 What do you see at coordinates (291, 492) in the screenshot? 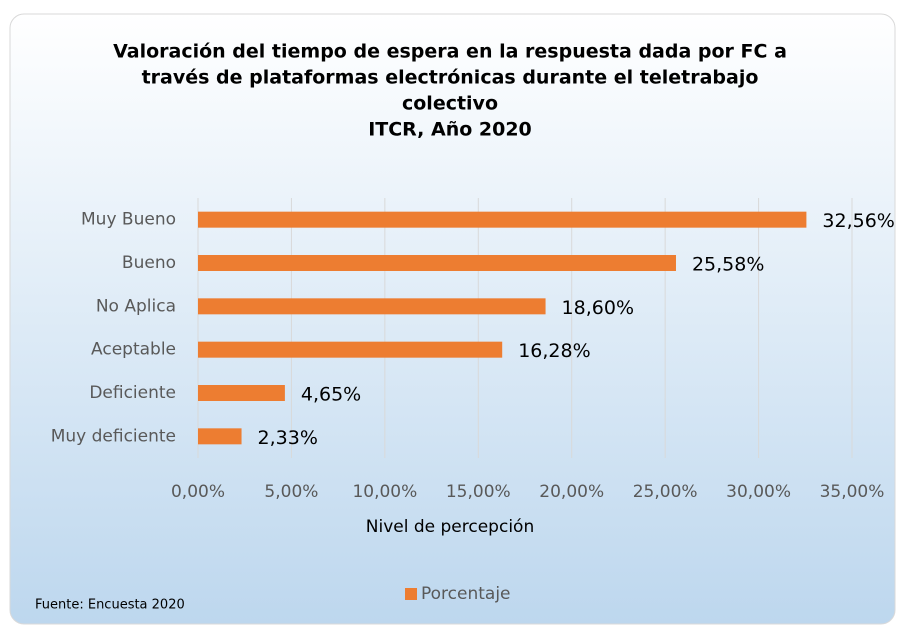
I see `x-tick-label: 5,00%` at bounding box center [291, 492].